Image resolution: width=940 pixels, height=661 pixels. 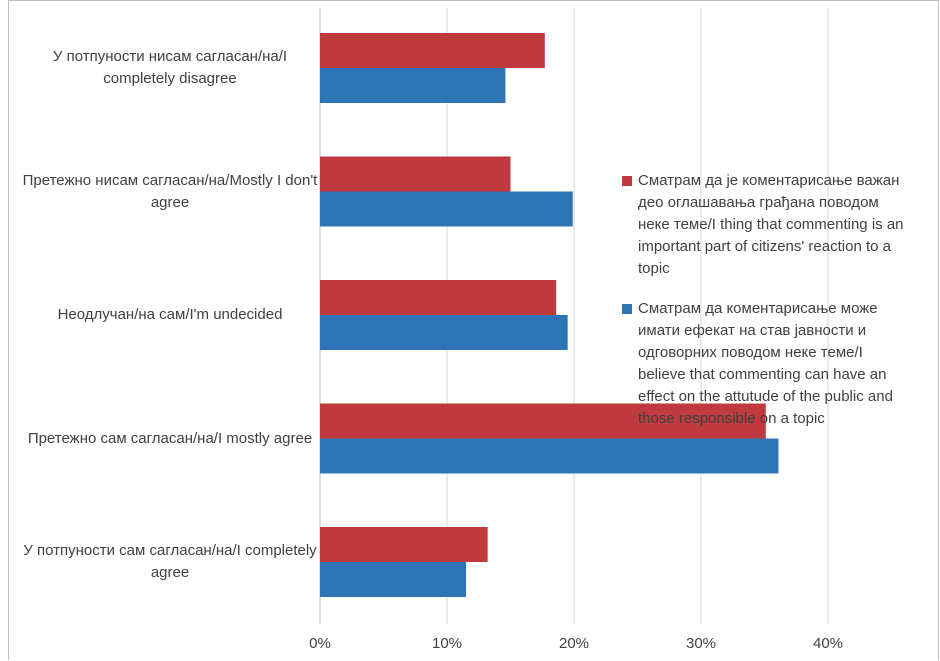 I want to click on x-tick-label-0: 0%, so click(x=320, y=643).